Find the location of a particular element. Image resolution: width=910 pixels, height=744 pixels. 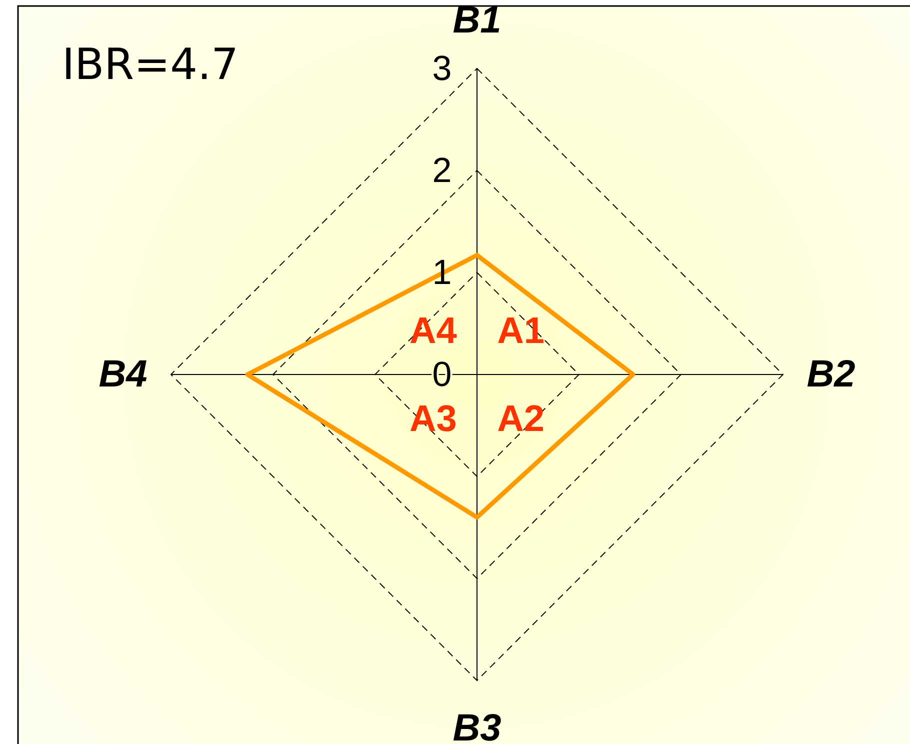

text: A2 is located at coordinates (520, 418).